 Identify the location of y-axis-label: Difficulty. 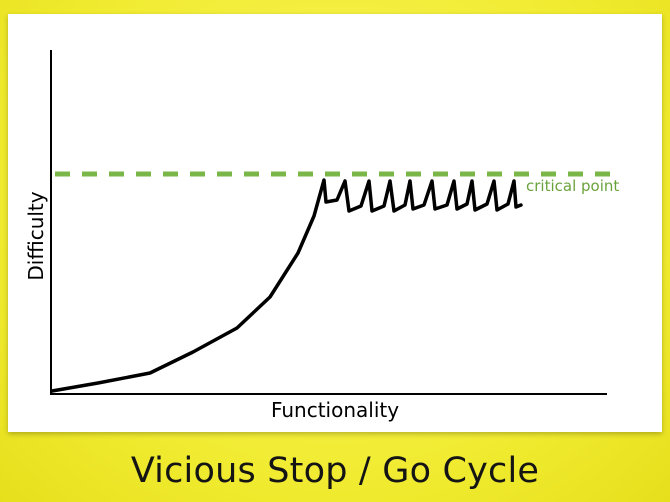
(36, 235).